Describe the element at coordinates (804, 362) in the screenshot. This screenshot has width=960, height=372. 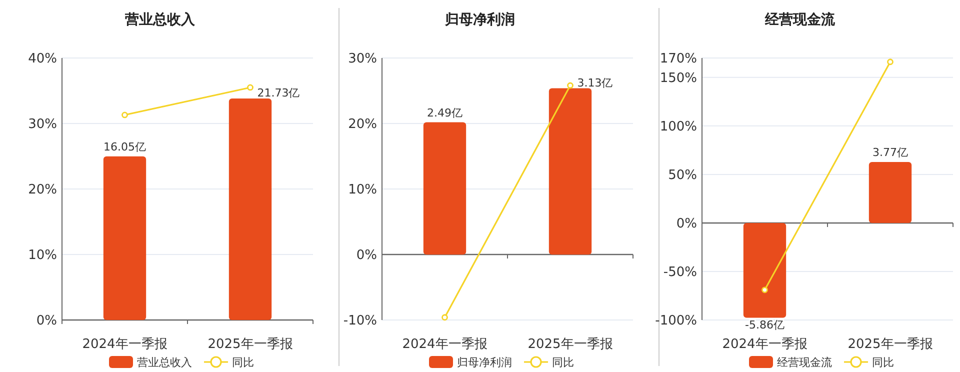
I see `legend-label: 经营现金流` at that location.